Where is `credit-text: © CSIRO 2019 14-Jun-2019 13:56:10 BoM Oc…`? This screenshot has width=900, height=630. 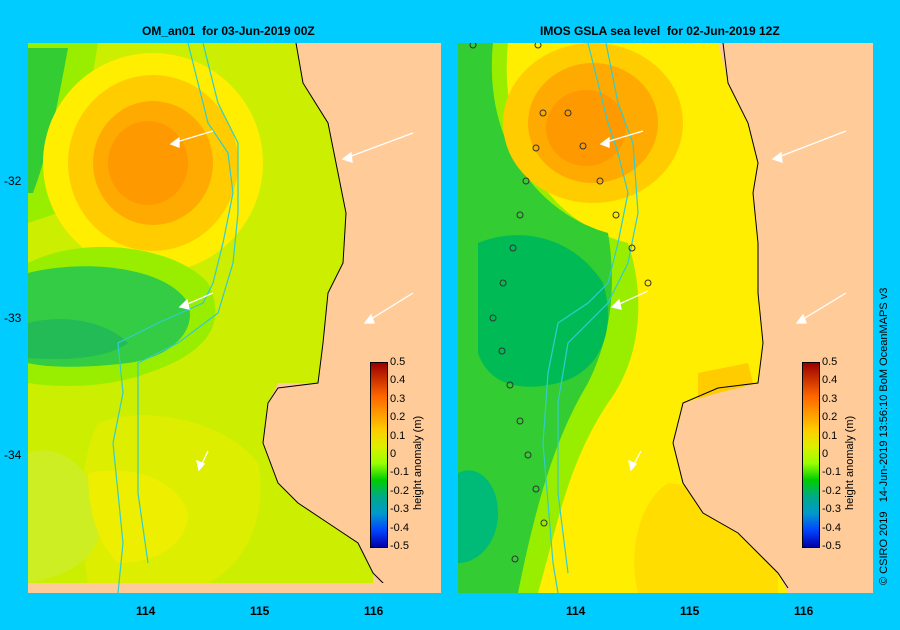
credit-text: © CSIRO 2019 14-Jun-2019 13:56:10 BoM Oc… is located at coordinates (884, 436).